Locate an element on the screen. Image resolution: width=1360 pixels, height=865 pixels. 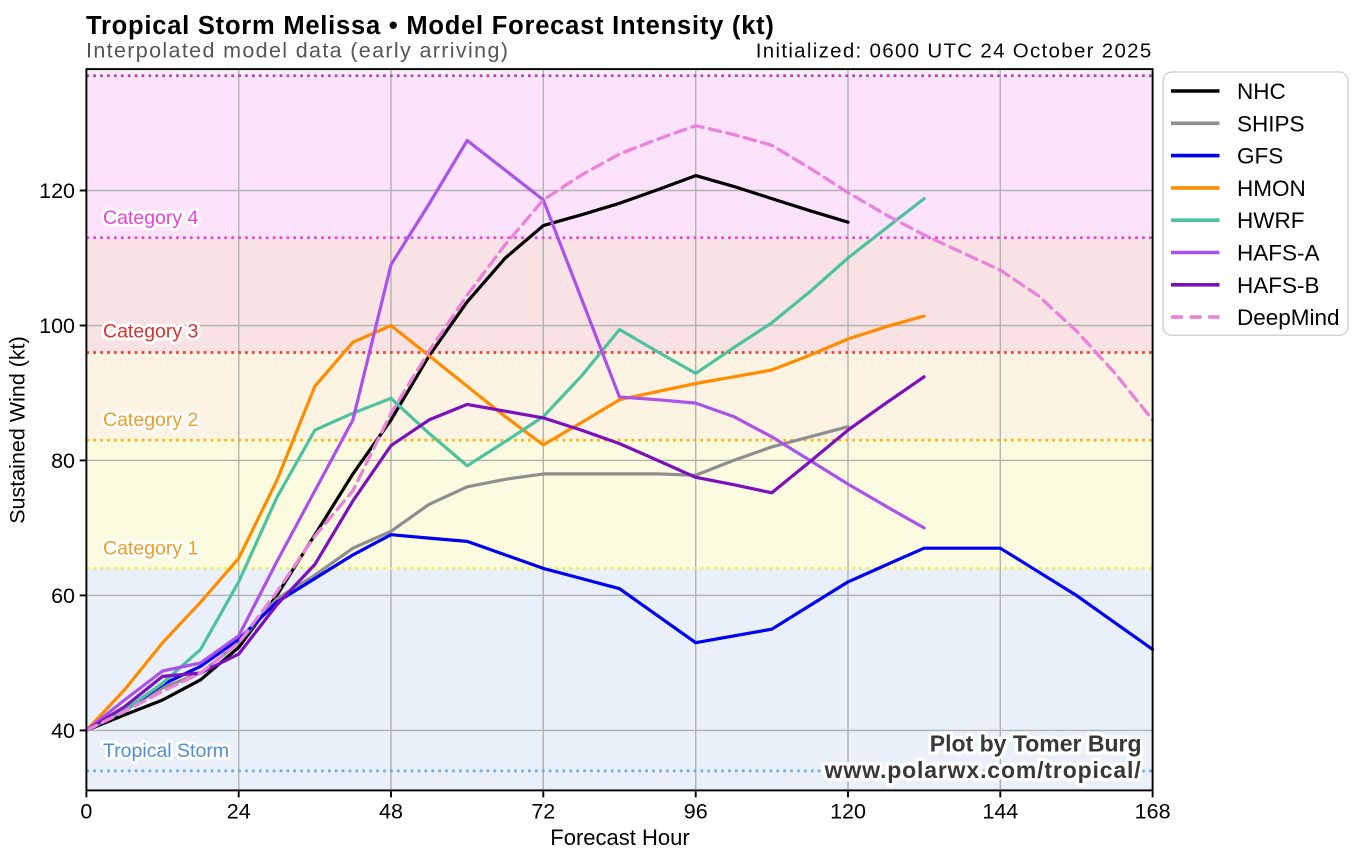
svg-text: GFS is located at coordinates (1260, 156).